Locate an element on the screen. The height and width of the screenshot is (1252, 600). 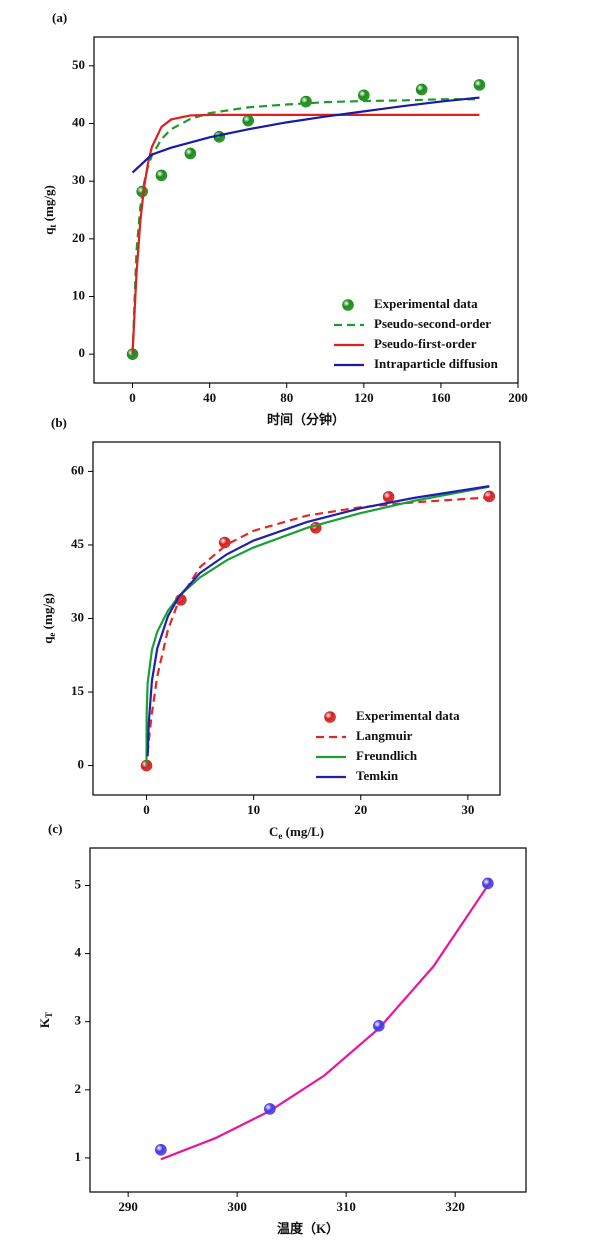
legend-label: Pseudo-second-order is located at coordinates (432, 323).